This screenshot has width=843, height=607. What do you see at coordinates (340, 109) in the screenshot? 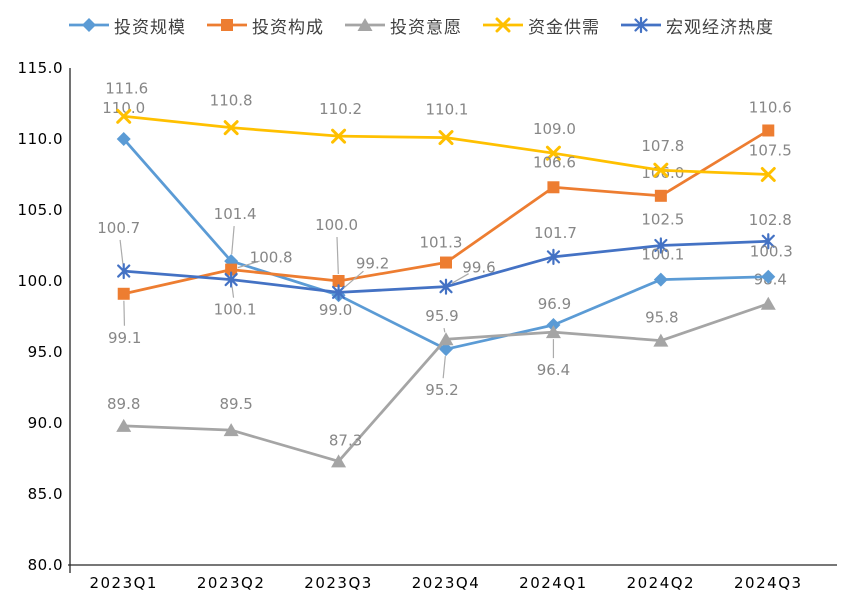
I see `data-label: 110.2` at bounding box center [340, 109].